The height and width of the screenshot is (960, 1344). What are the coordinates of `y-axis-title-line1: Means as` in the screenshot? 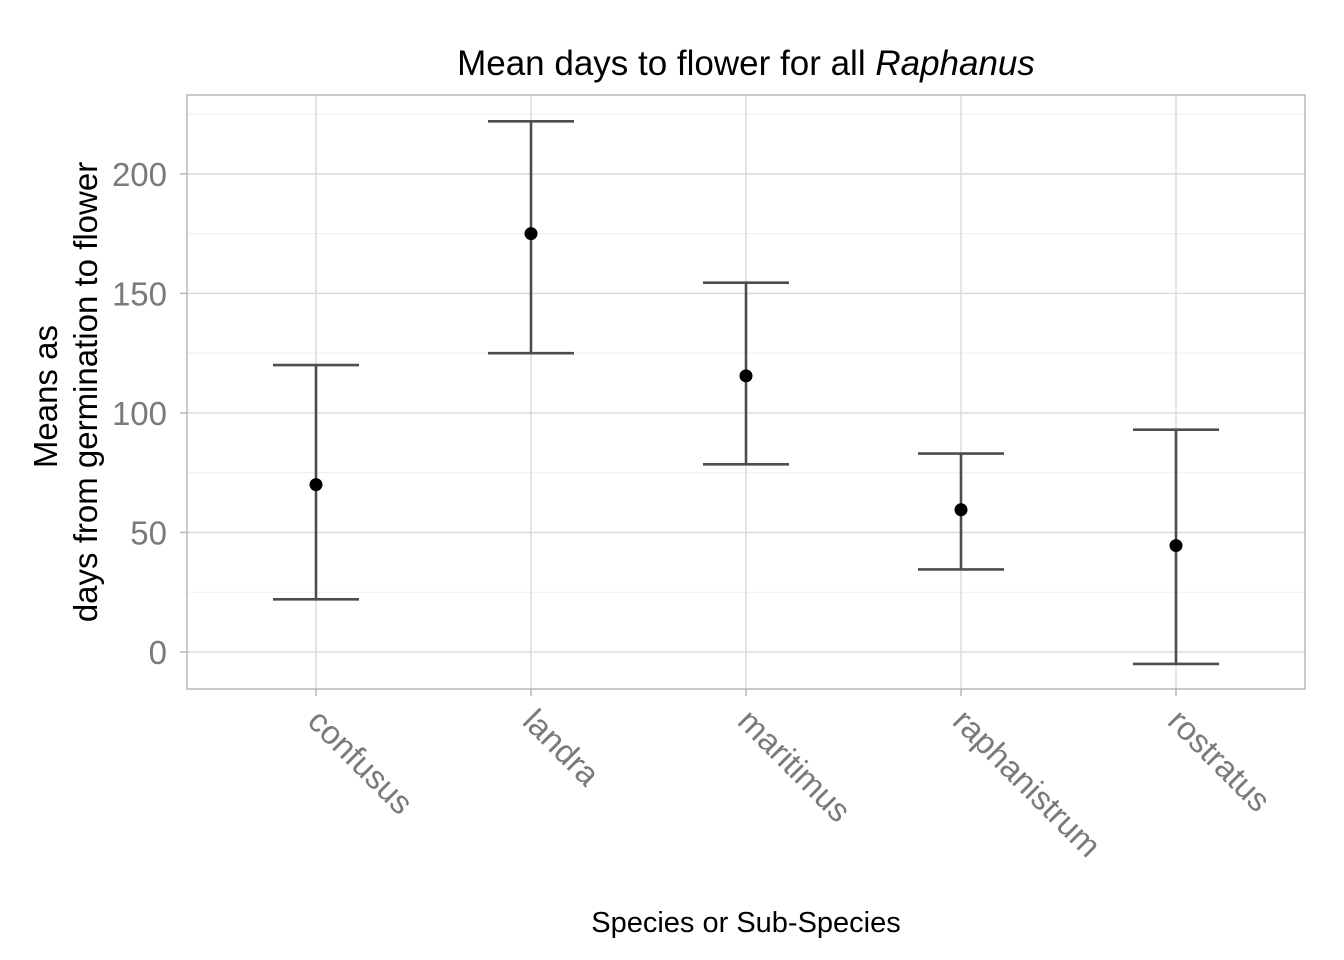 It's located at (45, 396).